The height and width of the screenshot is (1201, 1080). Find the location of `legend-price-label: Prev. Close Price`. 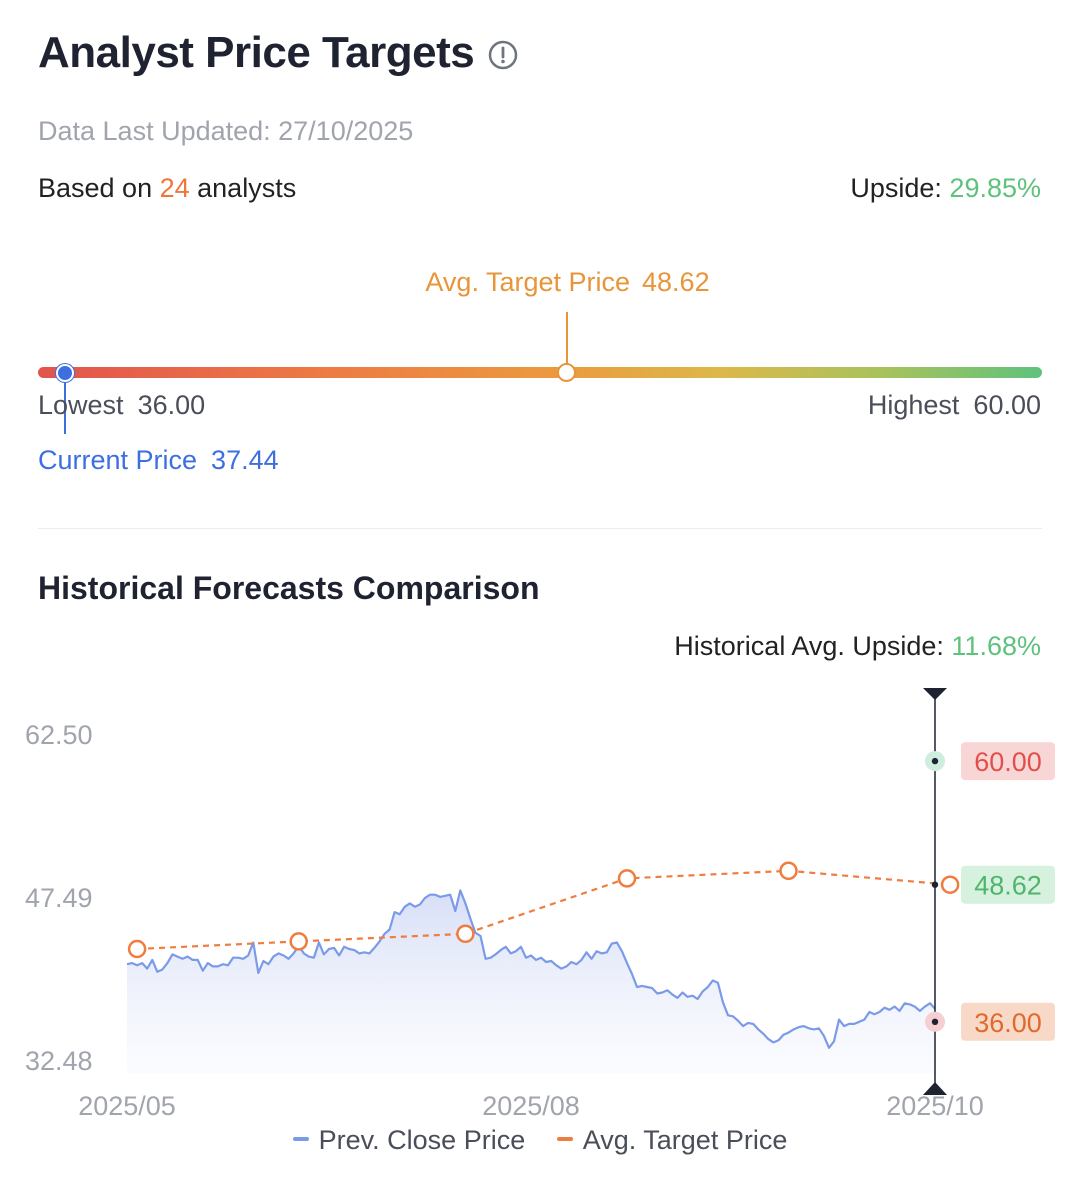

legend-price-label: Prev. Close Price is located at coordinates (422, 1140).